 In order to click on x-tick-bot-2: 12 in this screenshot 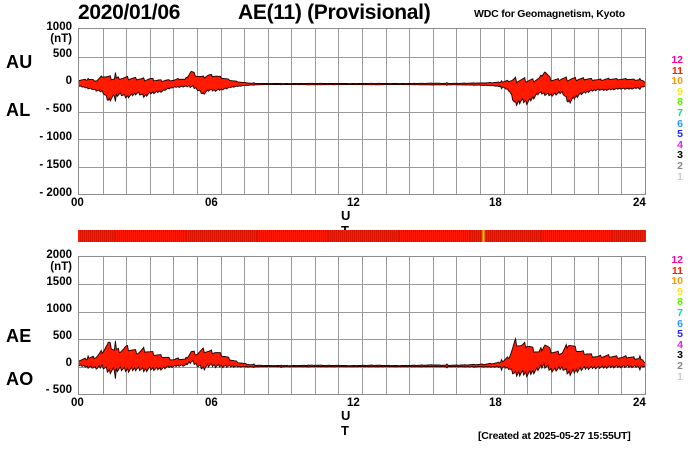, I will do `click(353, 403)`.